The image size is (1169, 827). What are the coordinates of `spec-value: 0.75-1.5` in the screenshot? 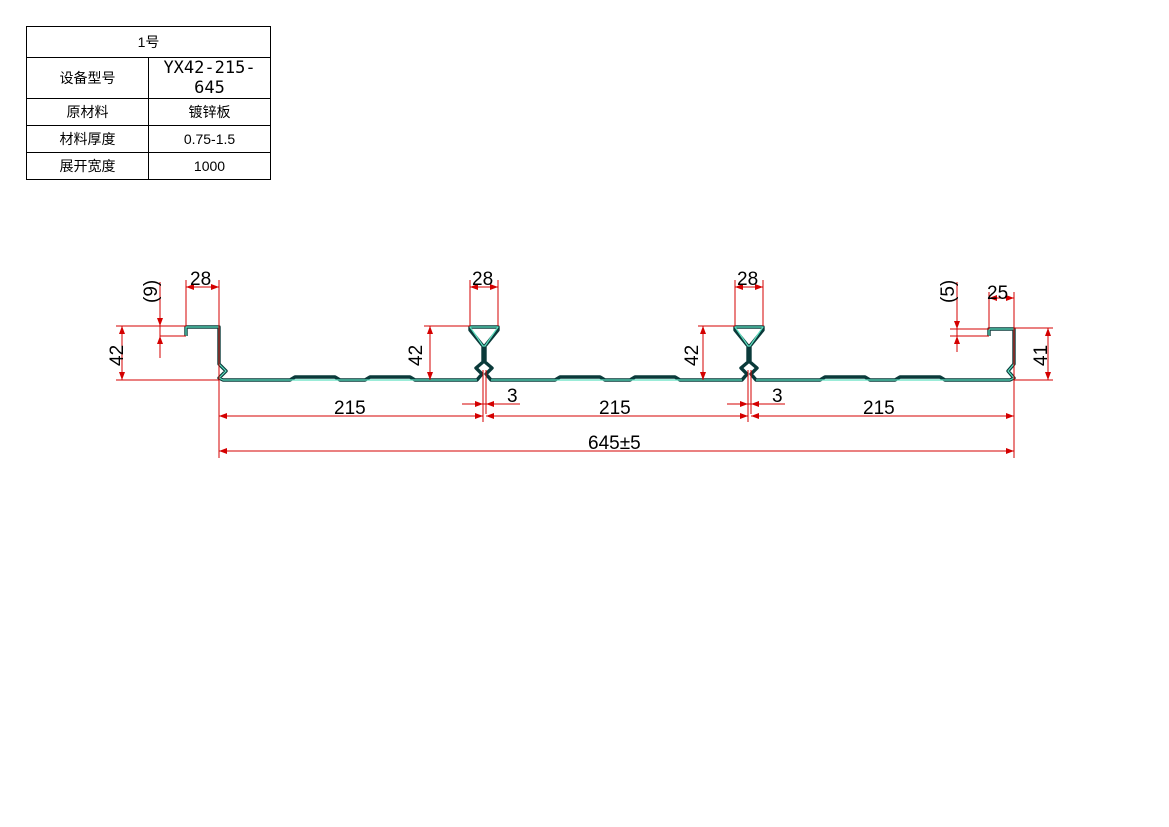 It's located at (209, 139).